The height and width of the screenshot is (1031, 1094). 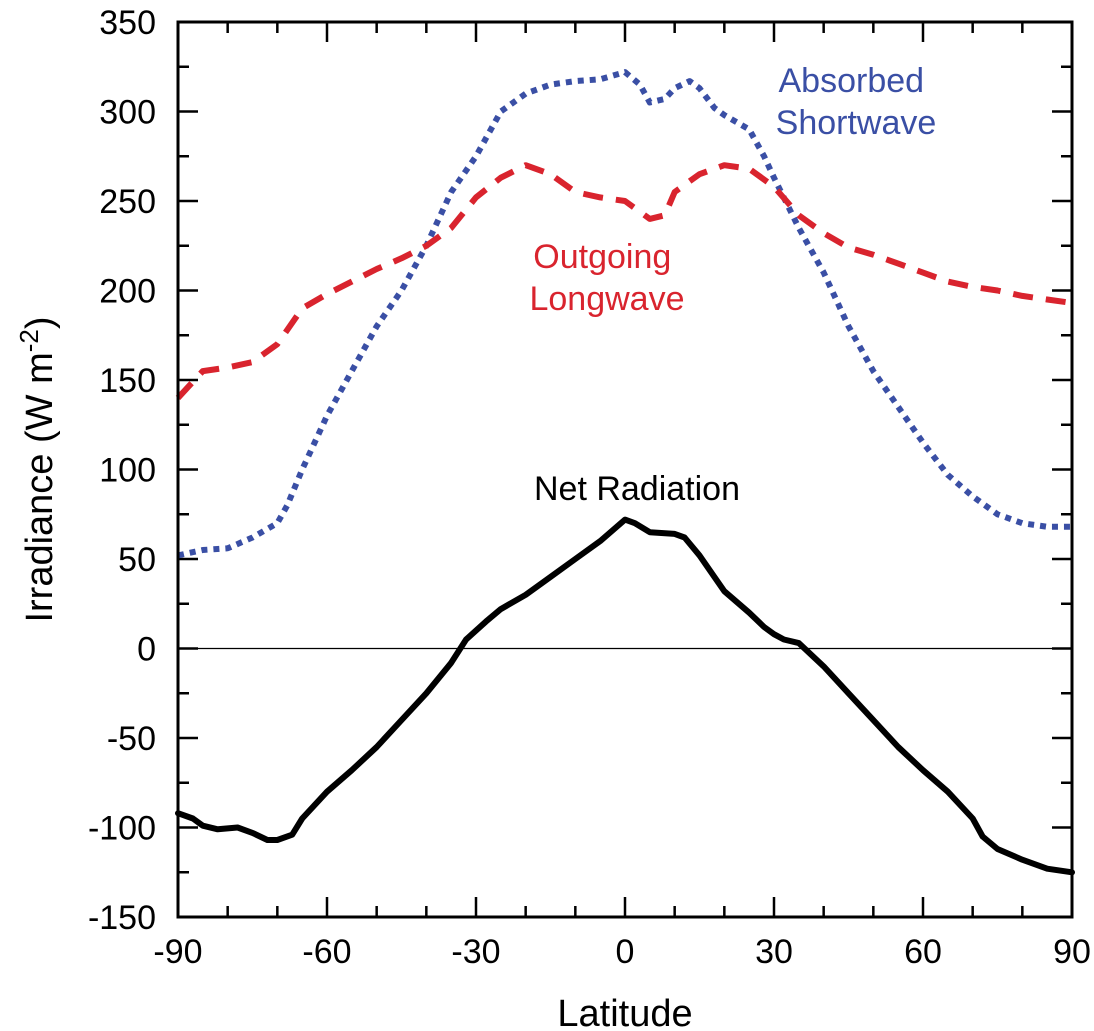 I want to click on absorbed-shortwave-label-line-2: Shortwave, so click(x=856, y=123).